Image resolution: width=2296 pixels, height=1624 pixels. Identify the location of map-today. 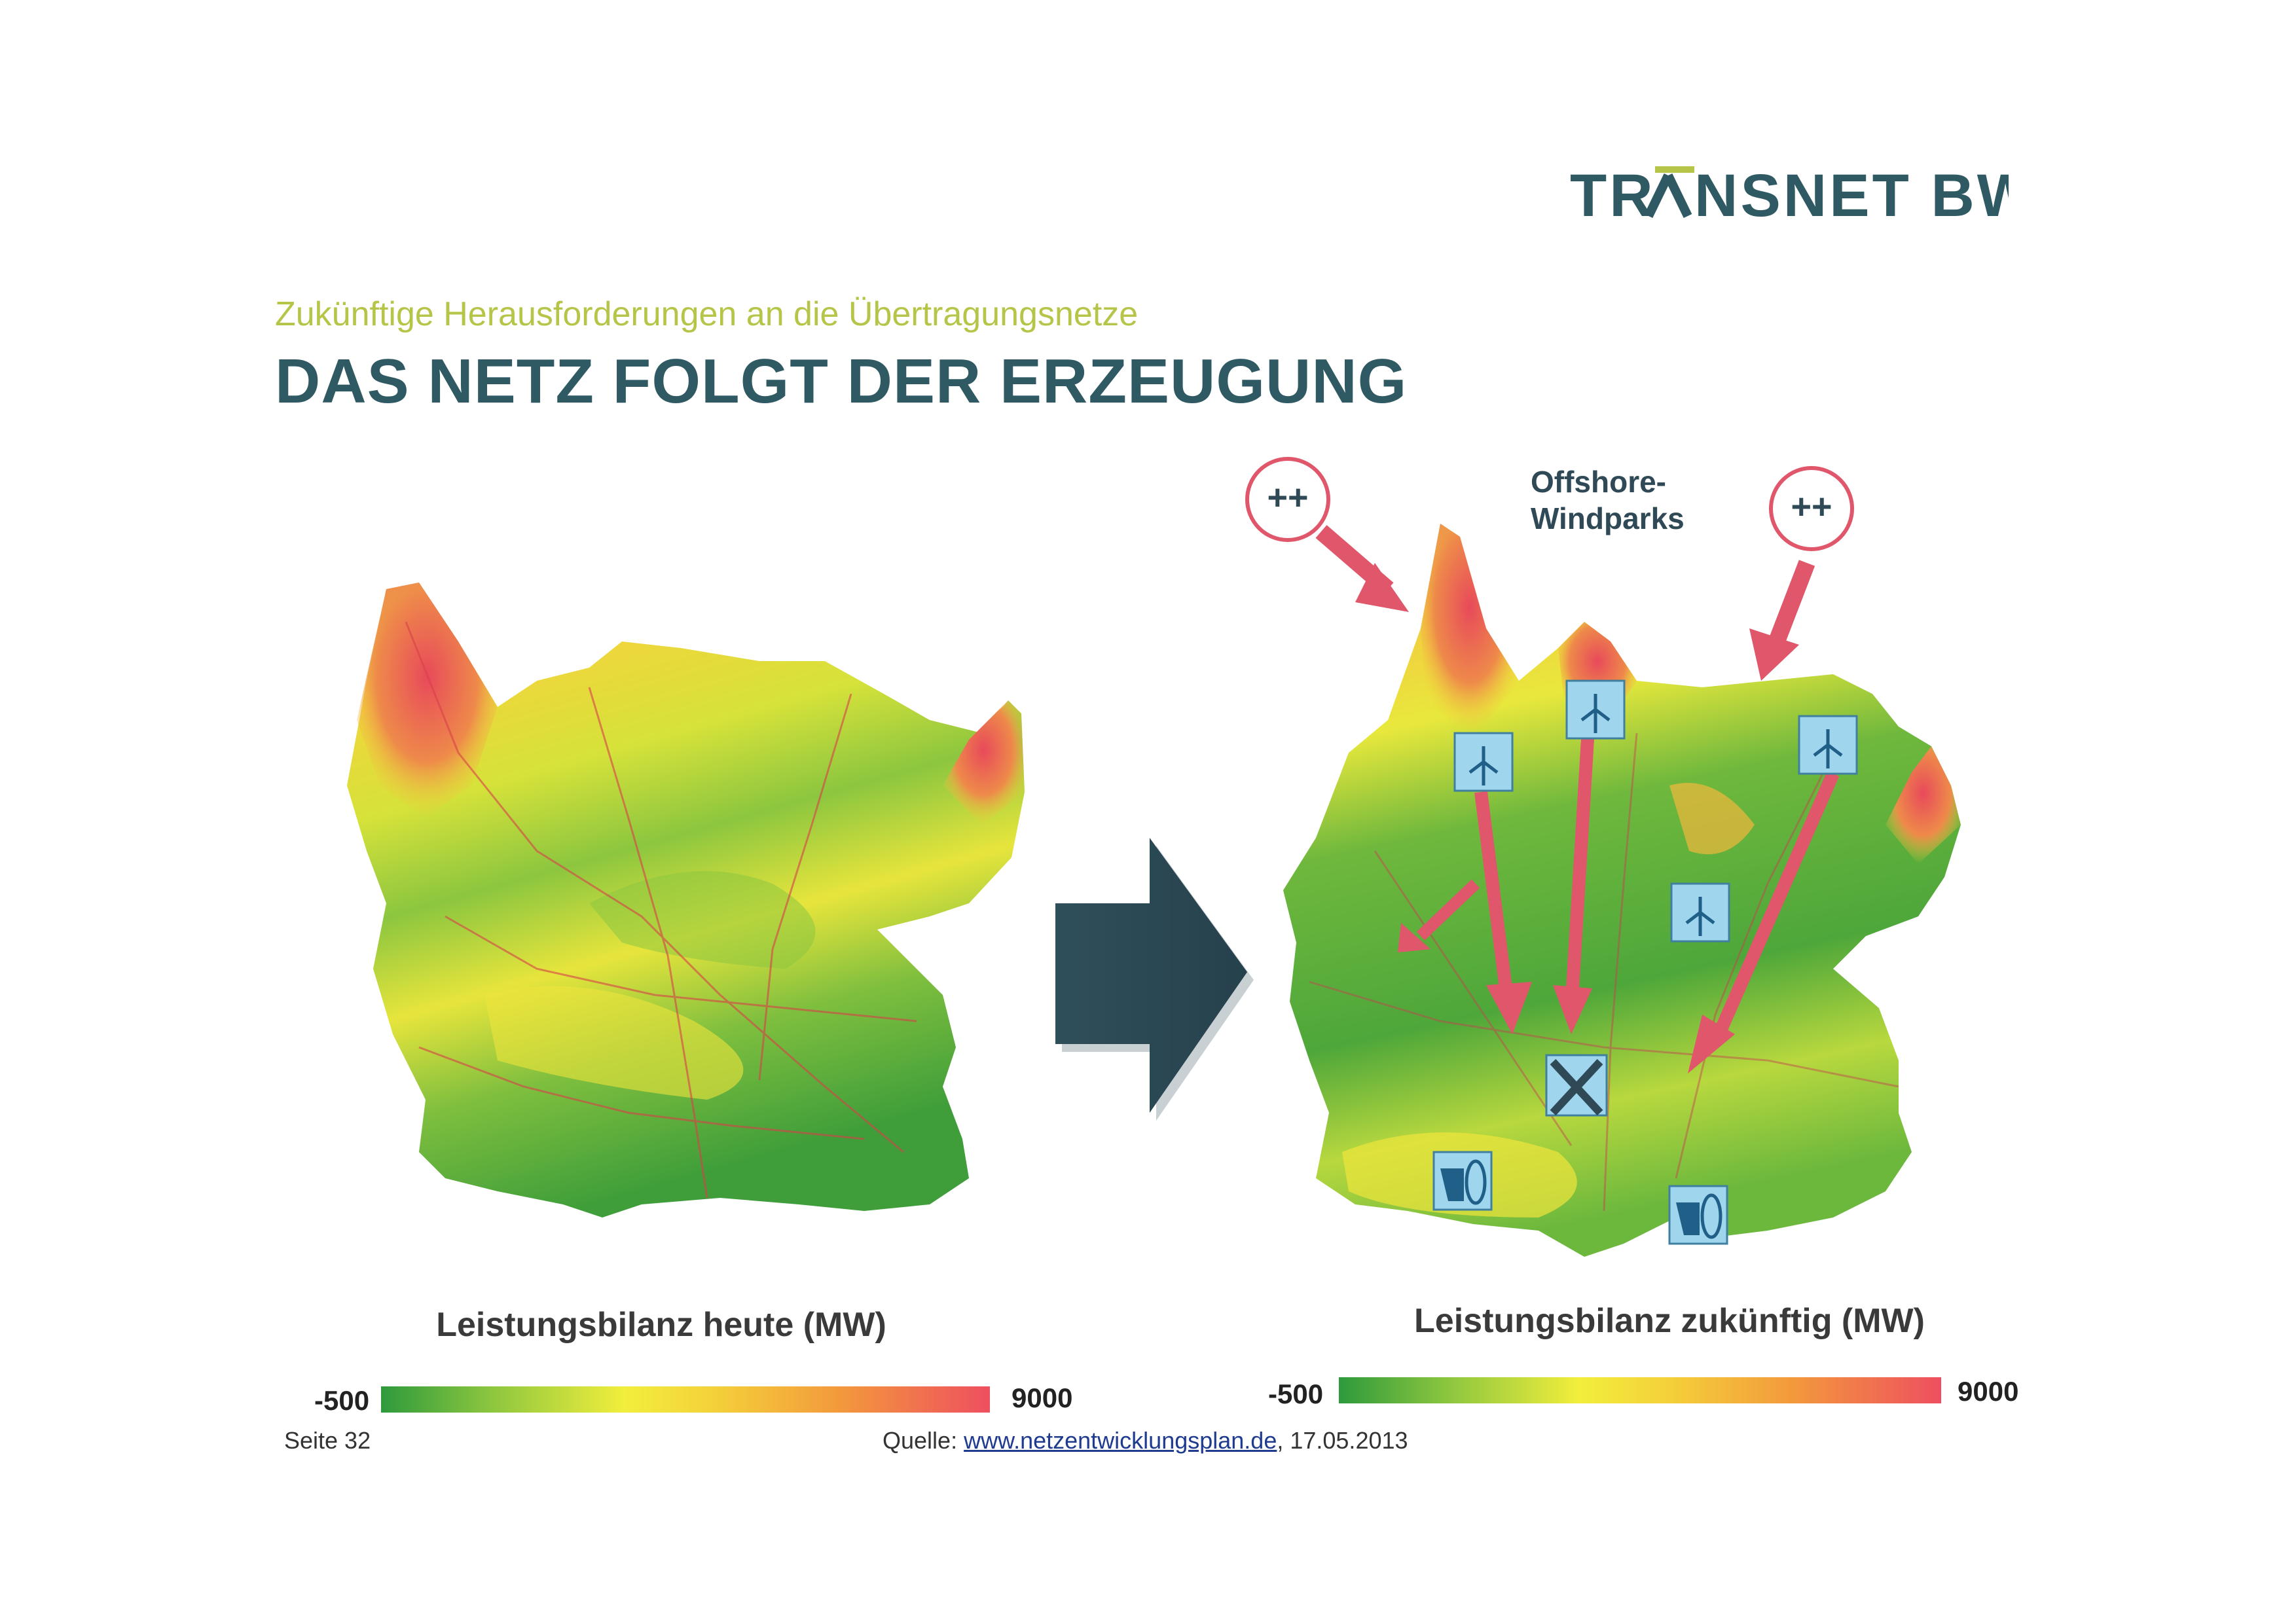
(686, 901).